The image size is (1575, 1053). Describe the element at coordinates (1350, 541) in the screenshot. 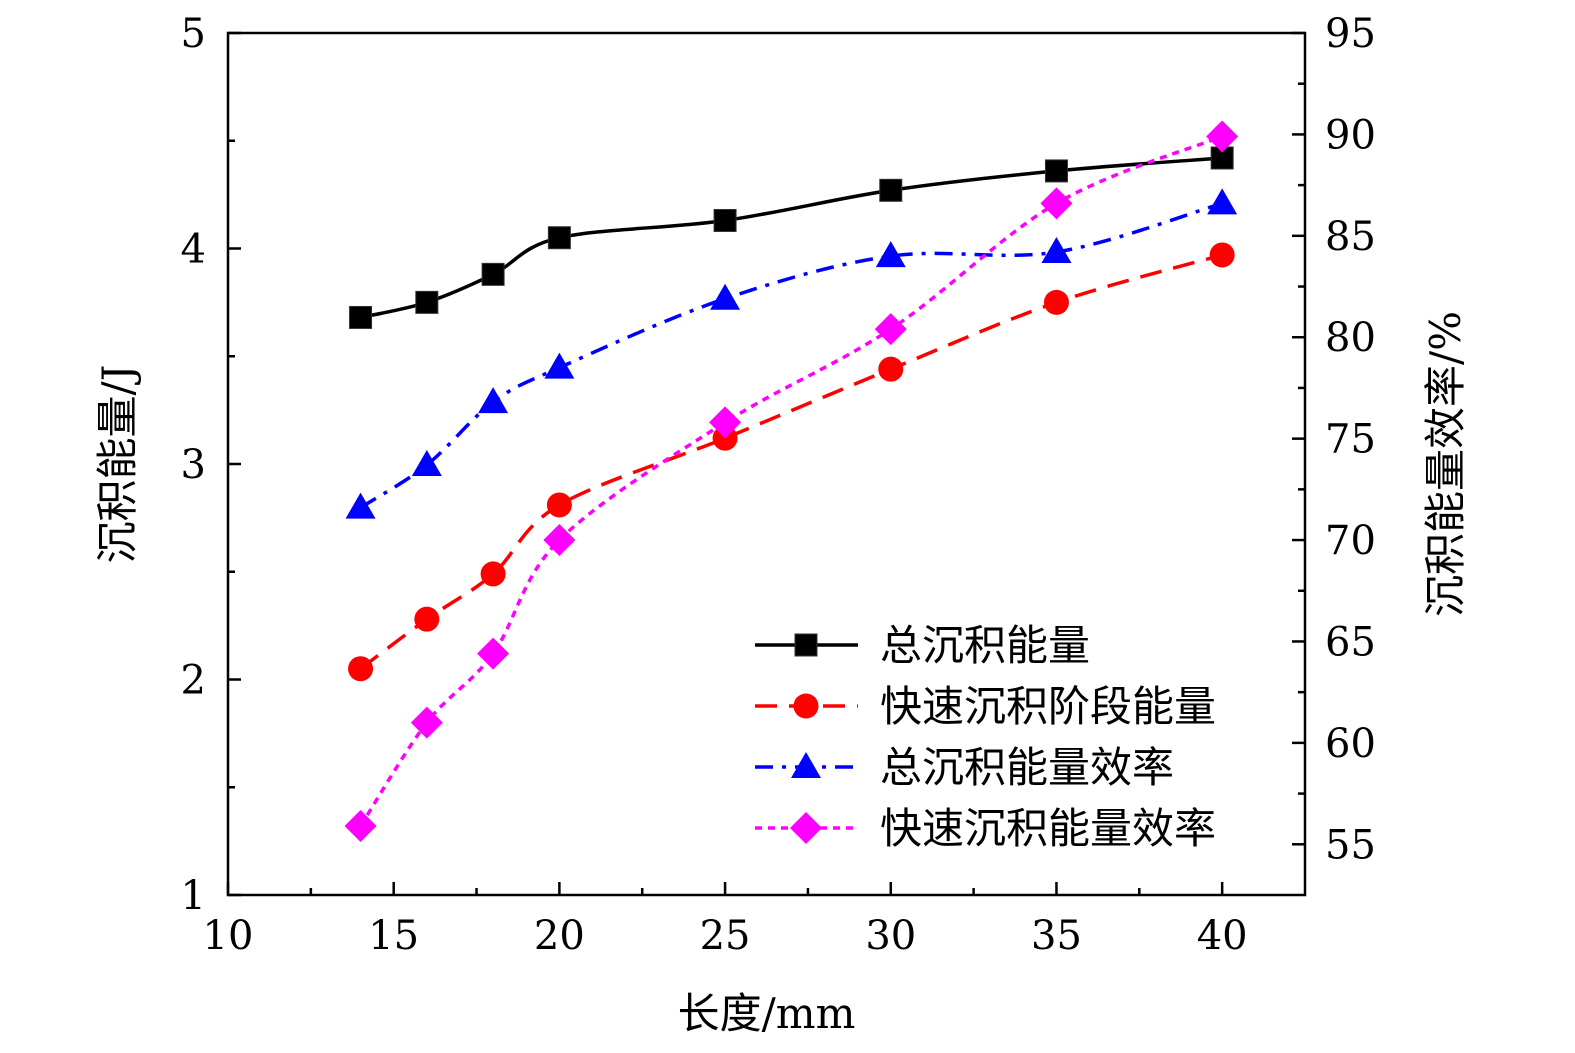

I see `y-right-tick-label: 70` at that location.